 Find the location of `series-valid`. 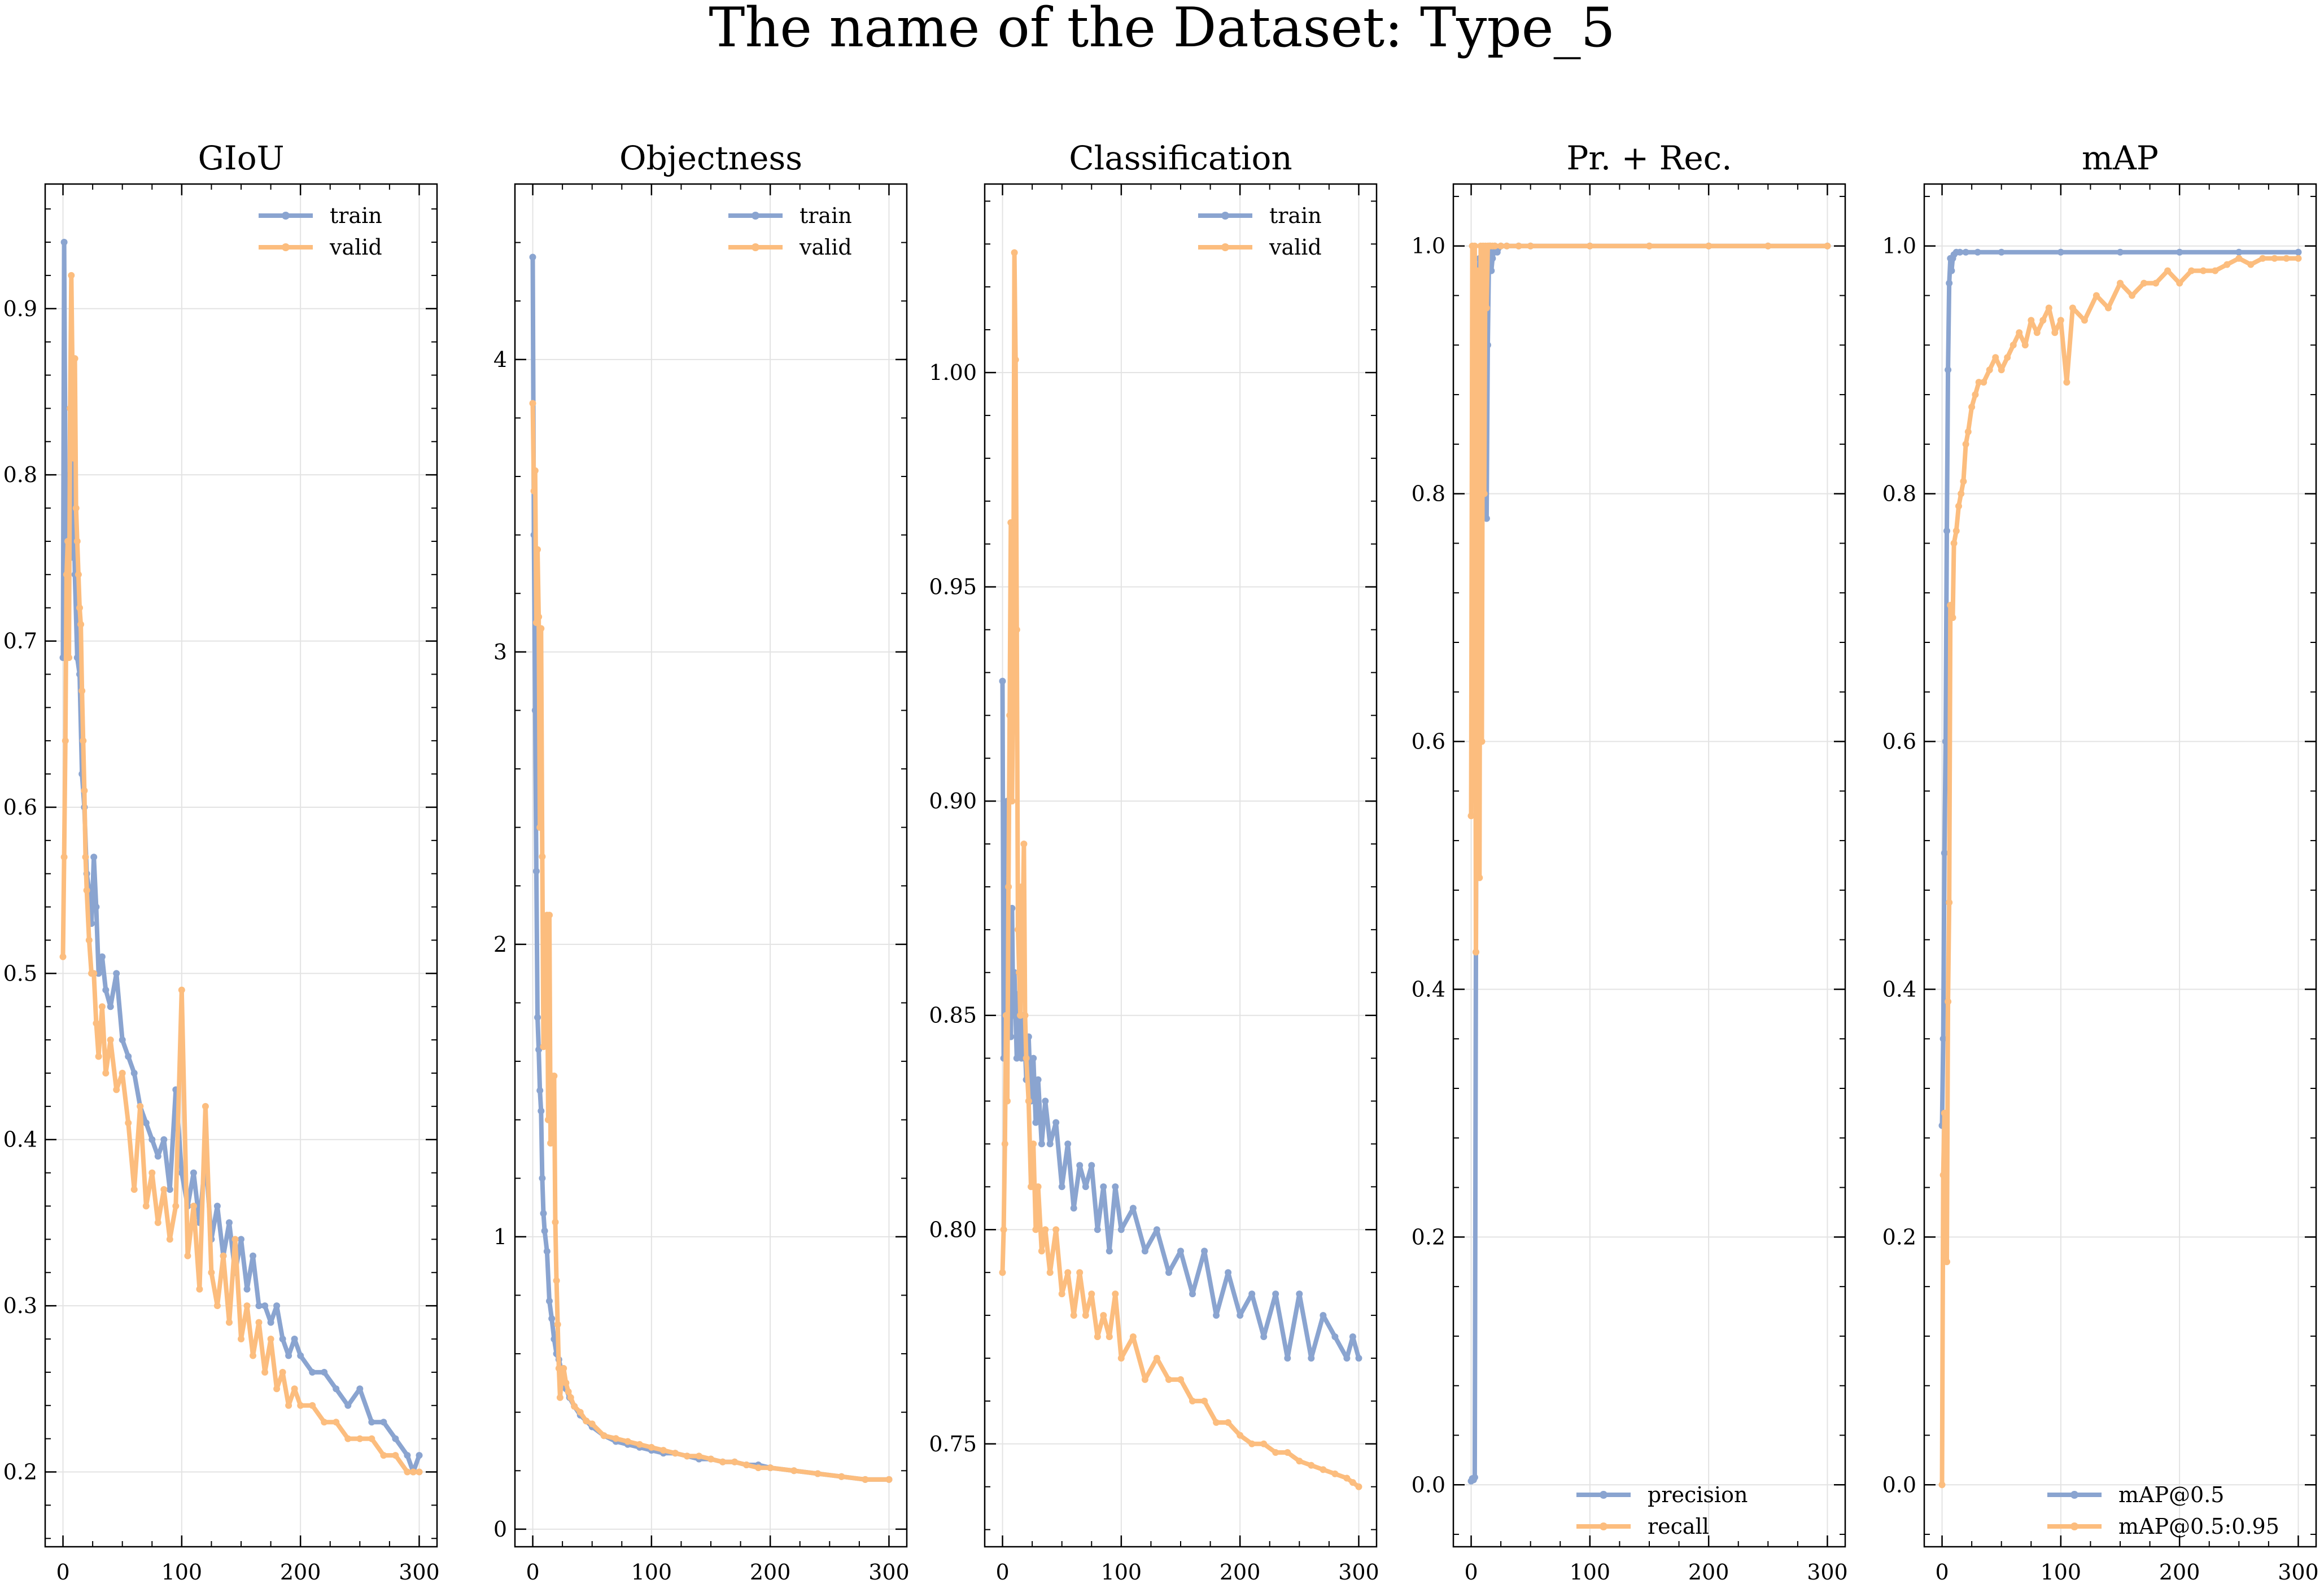

series-valid is located at coordinates (241, 874).